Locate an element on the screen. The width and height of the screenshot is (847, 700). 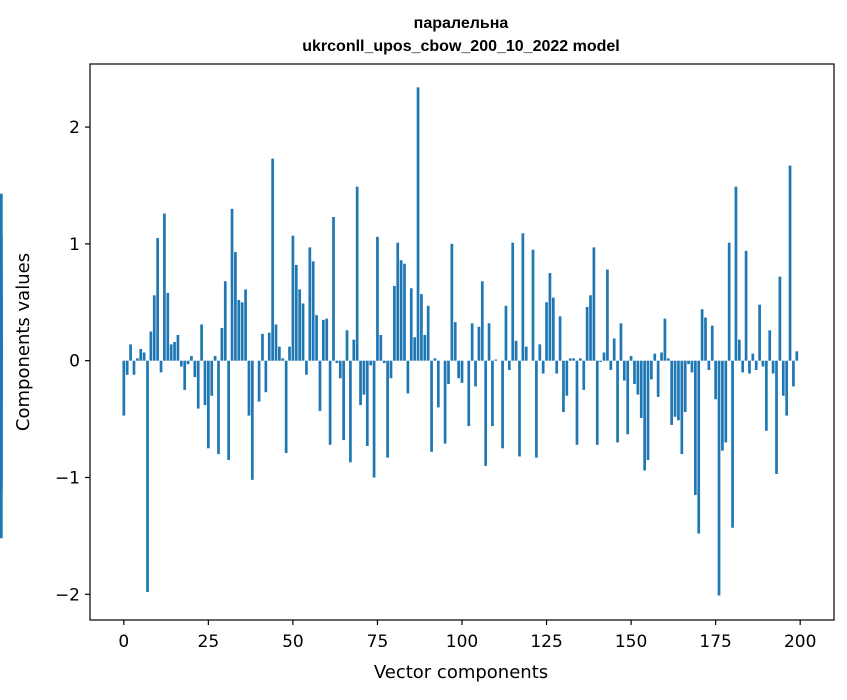
x-tick-label-25: 25 is located at coordinates (209, 642).